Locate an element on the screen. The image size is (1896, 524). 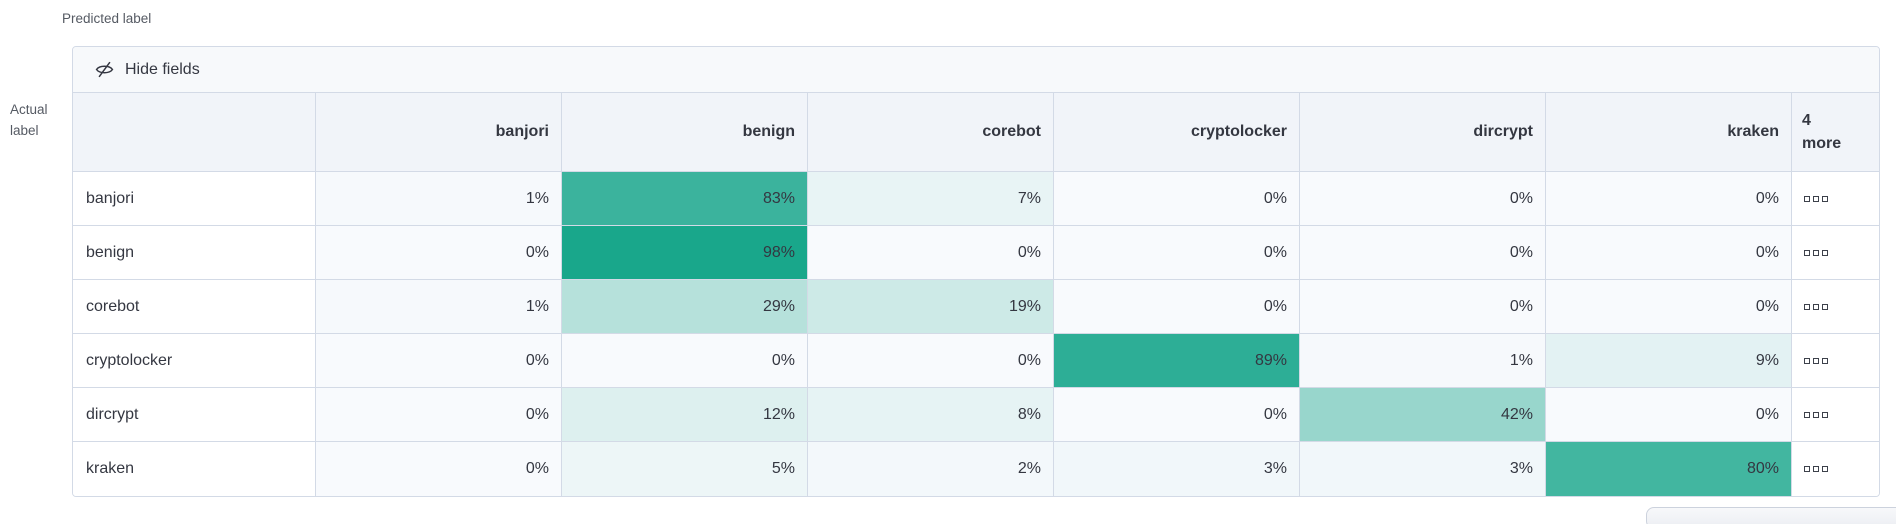
corner-header-cell is located at coordinates (194, 132).